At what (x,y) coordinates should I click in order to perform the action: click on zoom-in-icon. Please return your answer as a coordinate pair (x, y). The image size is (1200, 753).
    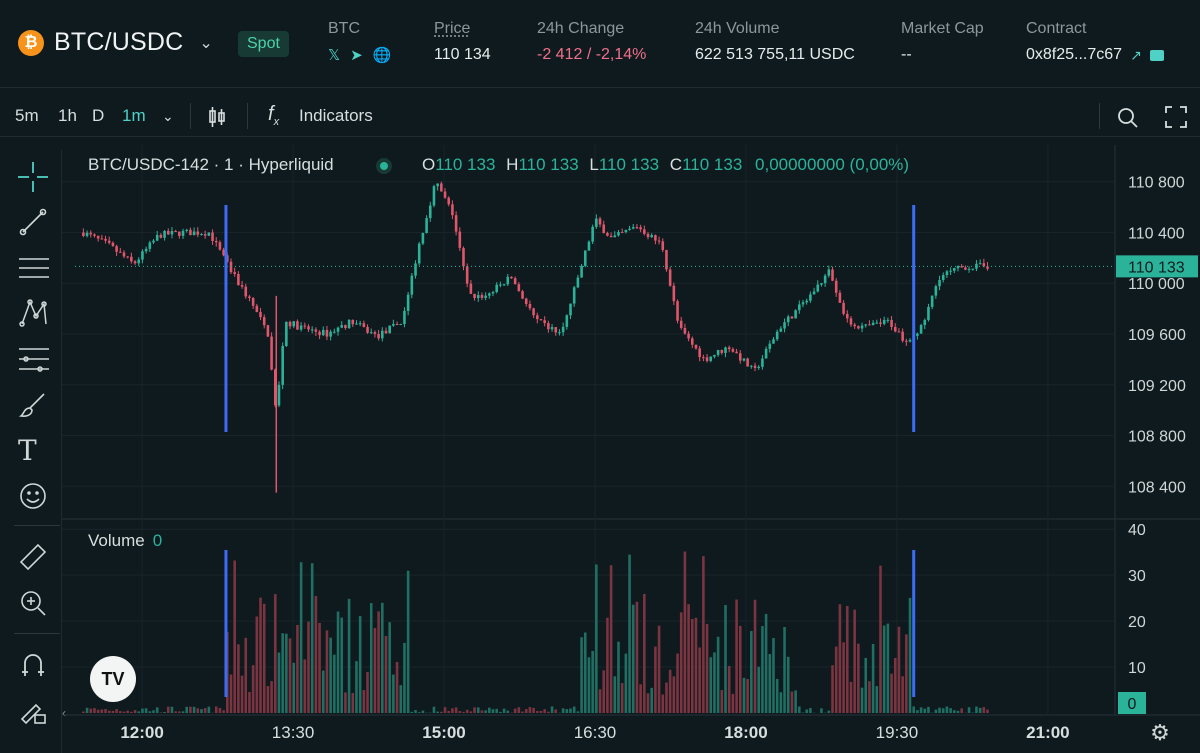
    Looking at the image, I should click on (37, 603).